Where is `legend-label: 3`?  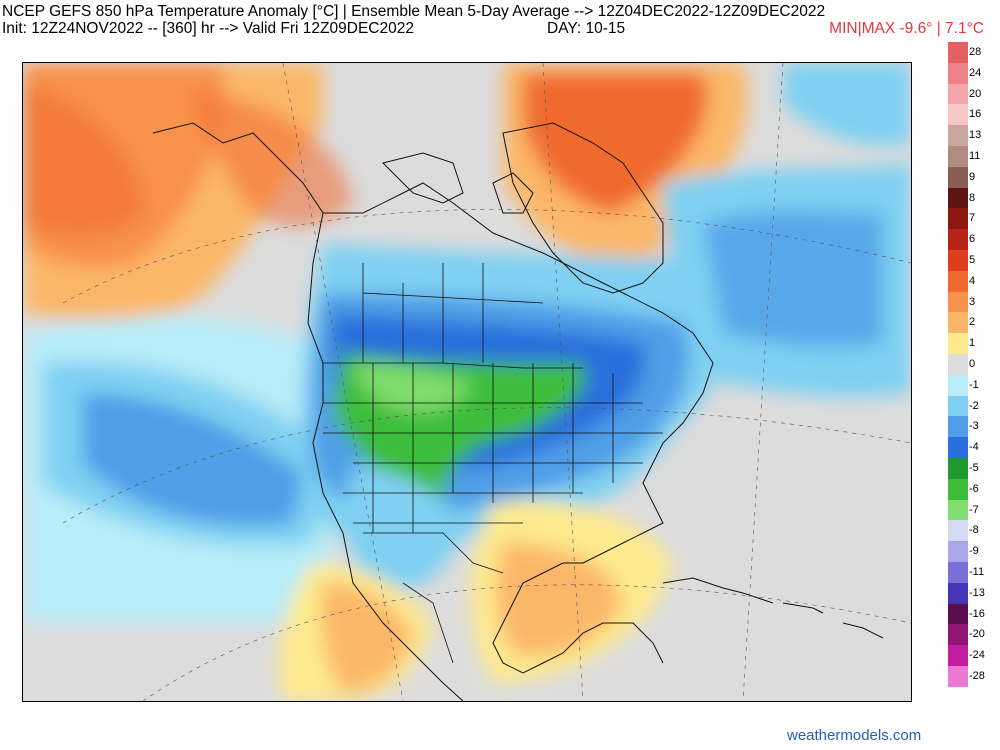 legend-label: 3 is located at coordinates (972, 301).